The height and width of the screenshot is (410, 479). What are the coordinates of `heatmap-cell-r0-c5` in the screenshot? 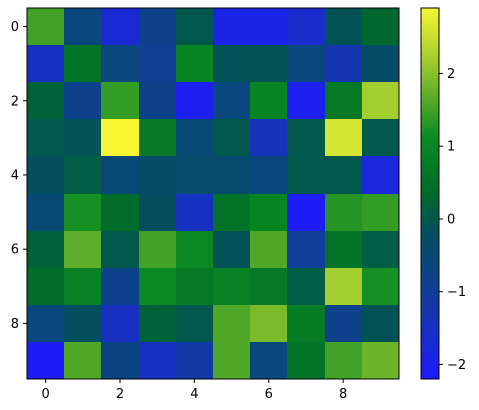 It's located at (231, 26).